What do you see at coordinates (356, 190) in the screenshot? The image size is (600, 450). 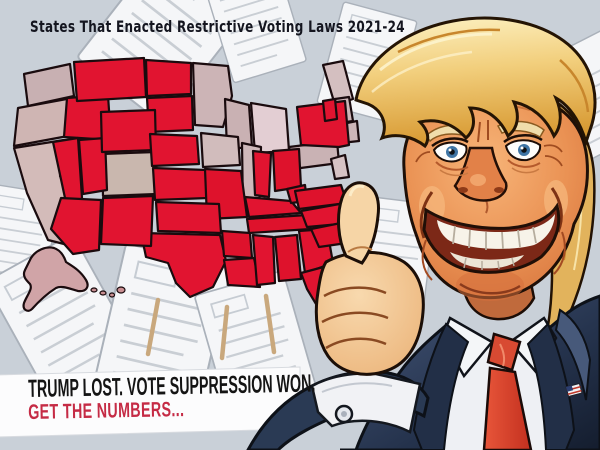 I see `thumb-highlight` at bounding box center [356, 190].